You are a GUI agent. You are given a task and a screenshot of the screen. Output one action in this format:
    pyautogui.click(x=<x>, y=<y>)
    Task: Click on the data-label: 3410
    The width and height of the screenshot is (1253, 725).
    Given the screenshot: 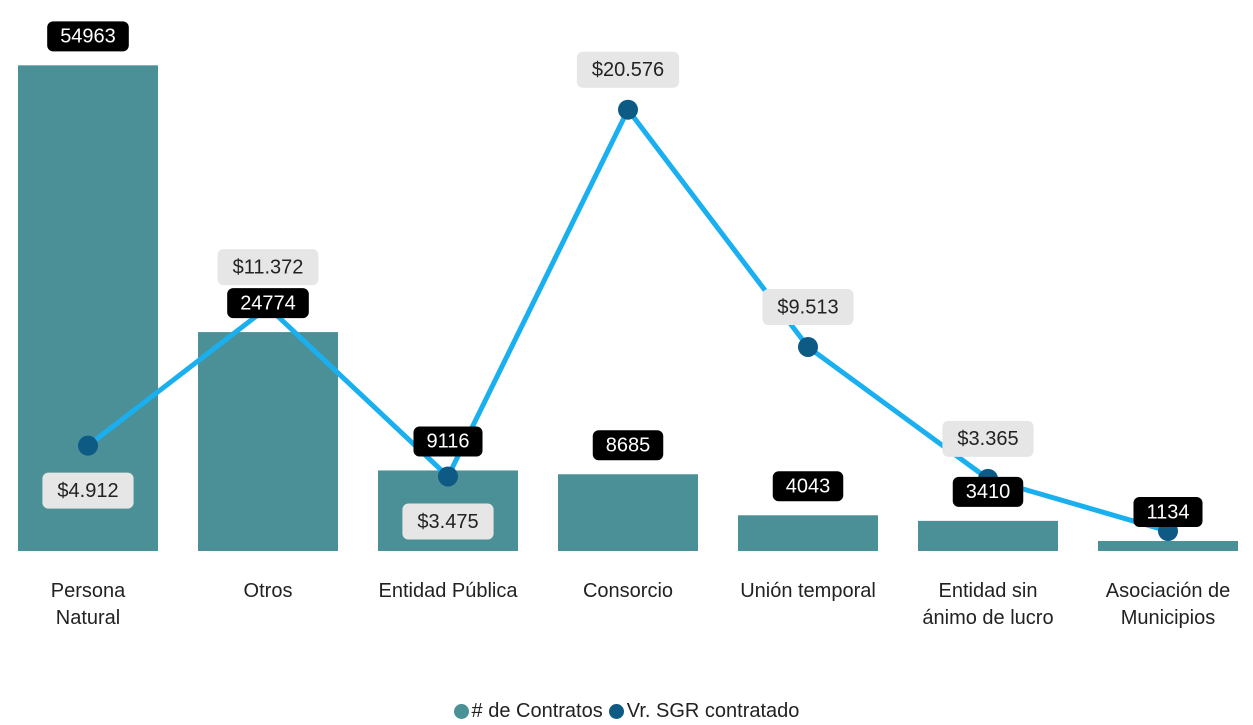 What is the action you would take?
    pyautogui.click(x=988, y=491)
    